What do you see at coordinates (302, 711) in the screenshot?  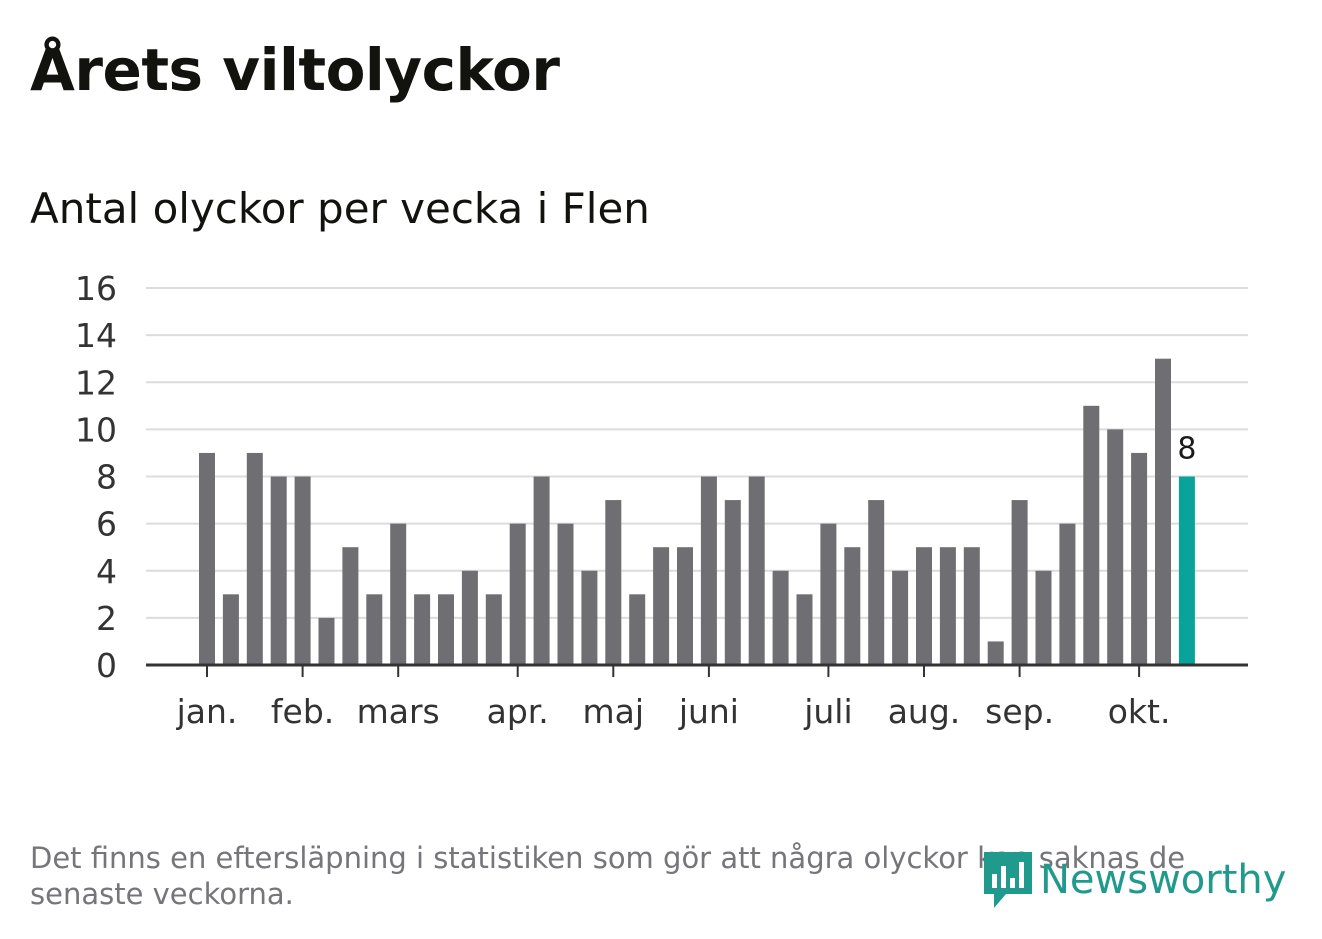 I see `x-tick-label: feb.` at bounding box center [302, 711].